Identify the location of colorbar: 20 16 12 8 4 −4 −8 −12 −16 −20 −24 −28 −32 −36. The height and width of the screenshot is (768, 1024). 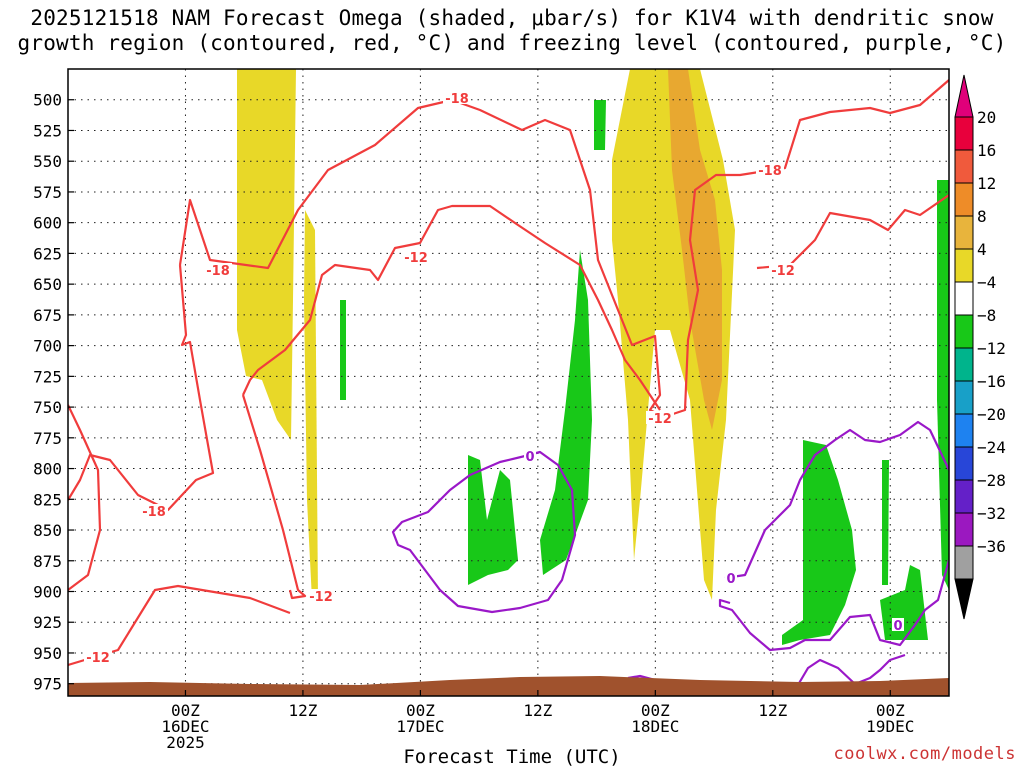
(980, 347).